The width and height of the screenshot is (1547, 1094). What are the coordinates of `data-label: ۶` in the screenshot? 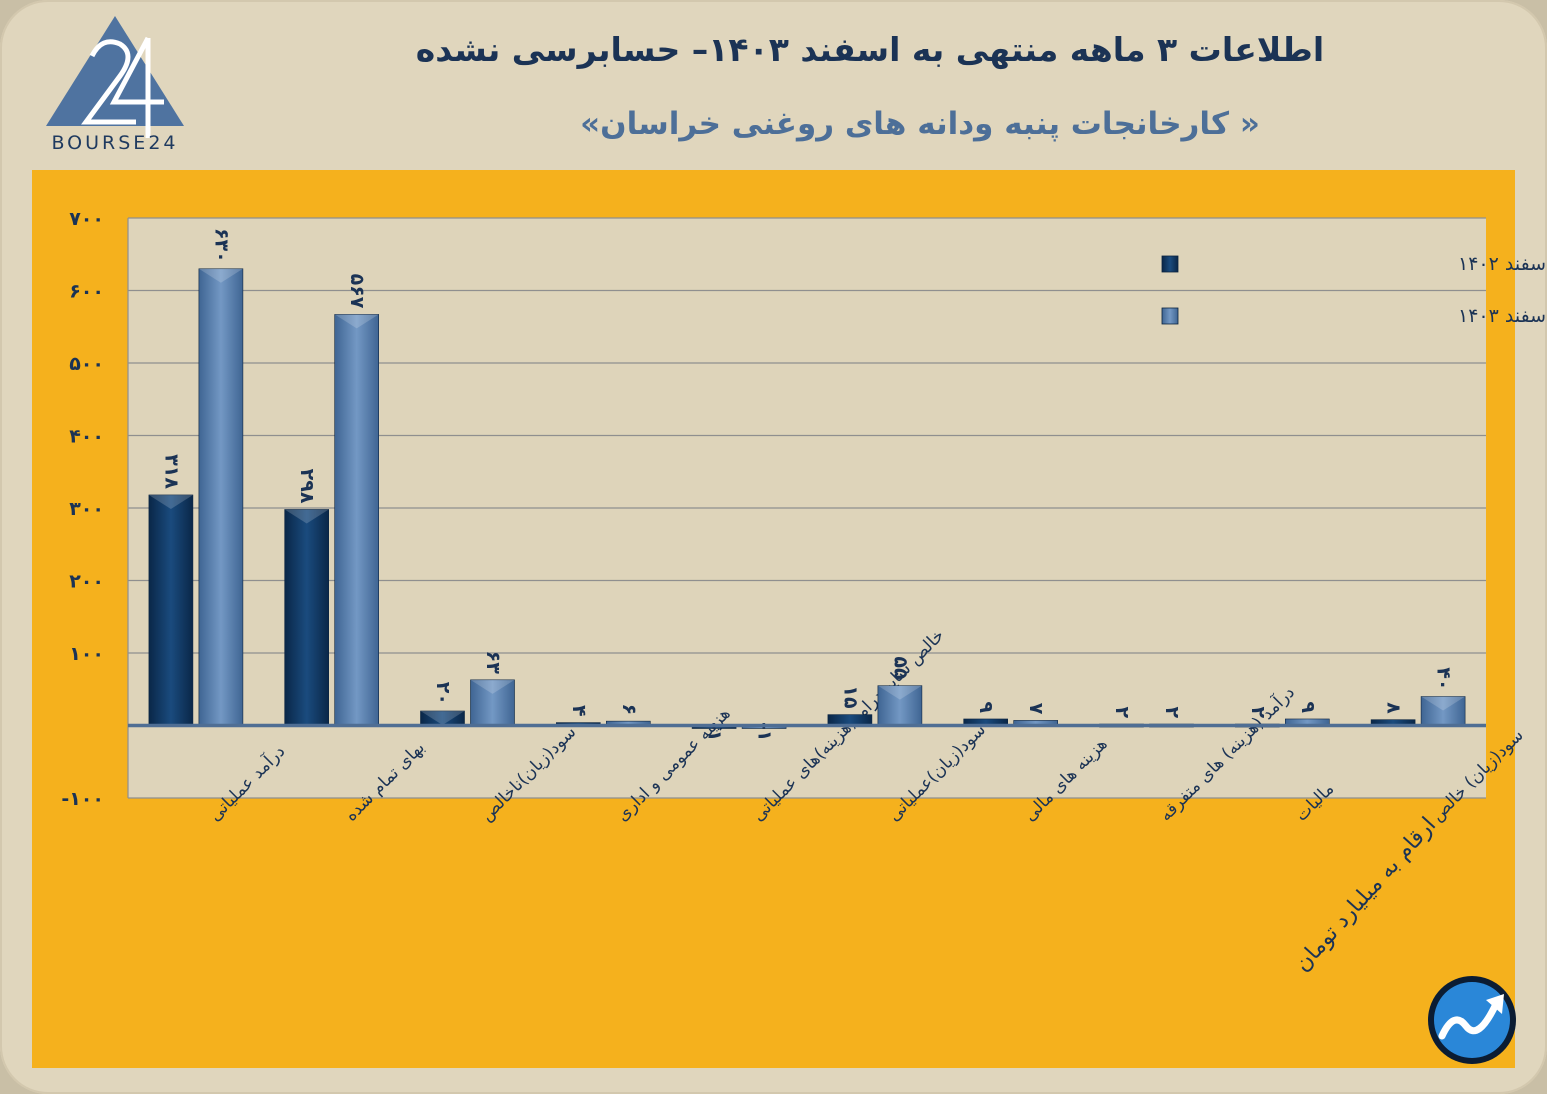 It's located at (629, 710).